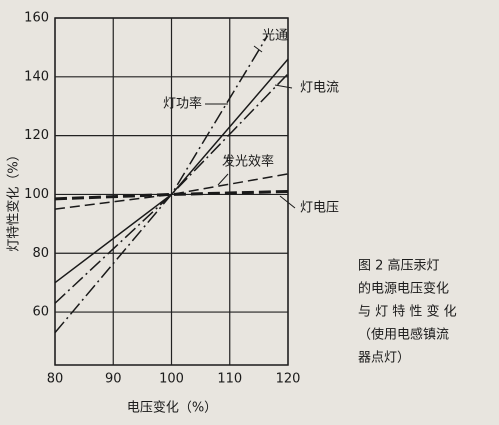 Image resolution: width=499 pixels, height=425 pixels. I want to click on y-tick-label: 60, so click(40, 312).